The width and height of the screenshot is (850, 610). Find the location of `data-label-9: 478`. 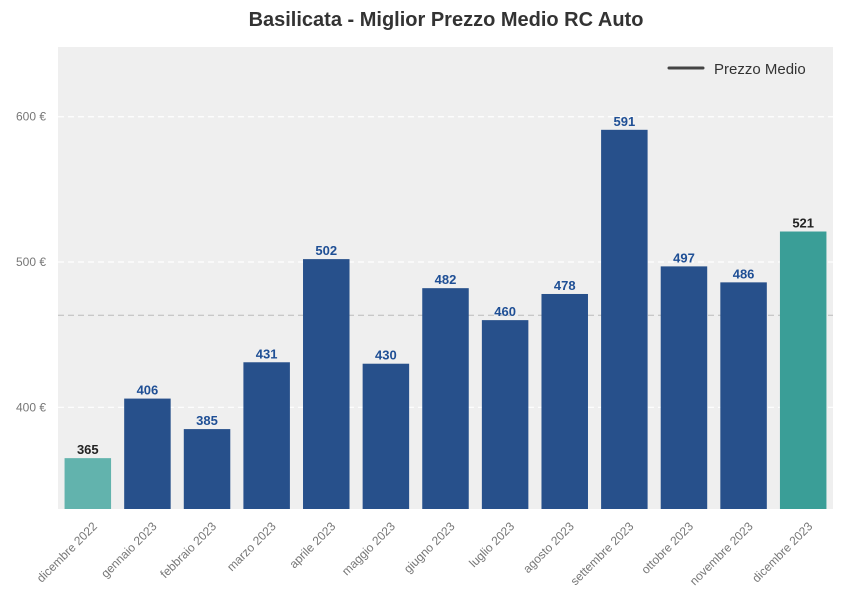

data-label-9: 478 is located at coordinates (565, 285).